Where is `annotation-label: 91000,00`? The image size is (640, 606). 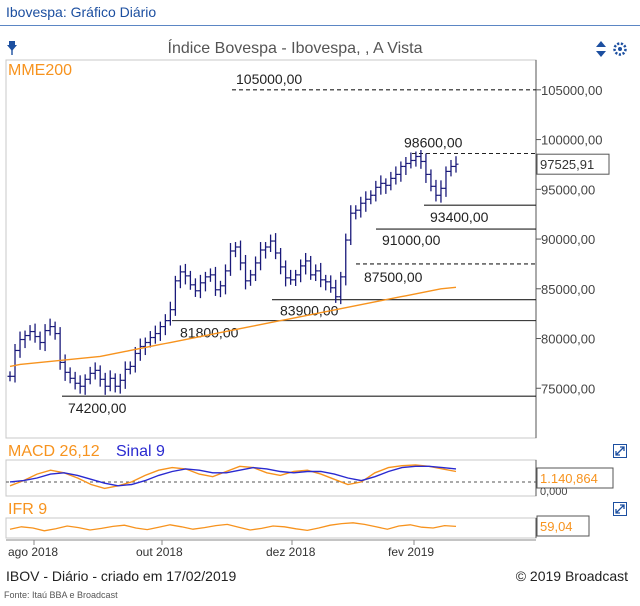 annotation-label: 91000,00 is located at coordinates (411, 240).